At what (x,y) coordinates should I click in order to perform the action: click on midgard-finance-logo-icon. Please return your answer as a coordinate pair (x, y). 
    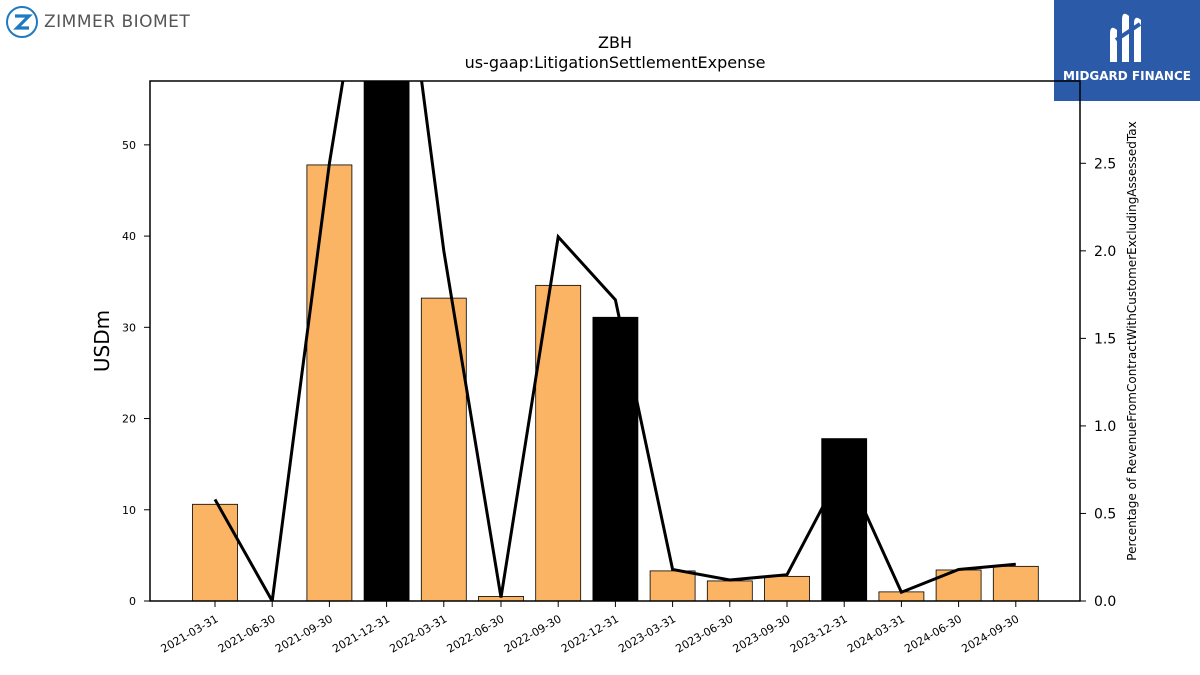
    Looking at the image, I should click on (1126, 37).